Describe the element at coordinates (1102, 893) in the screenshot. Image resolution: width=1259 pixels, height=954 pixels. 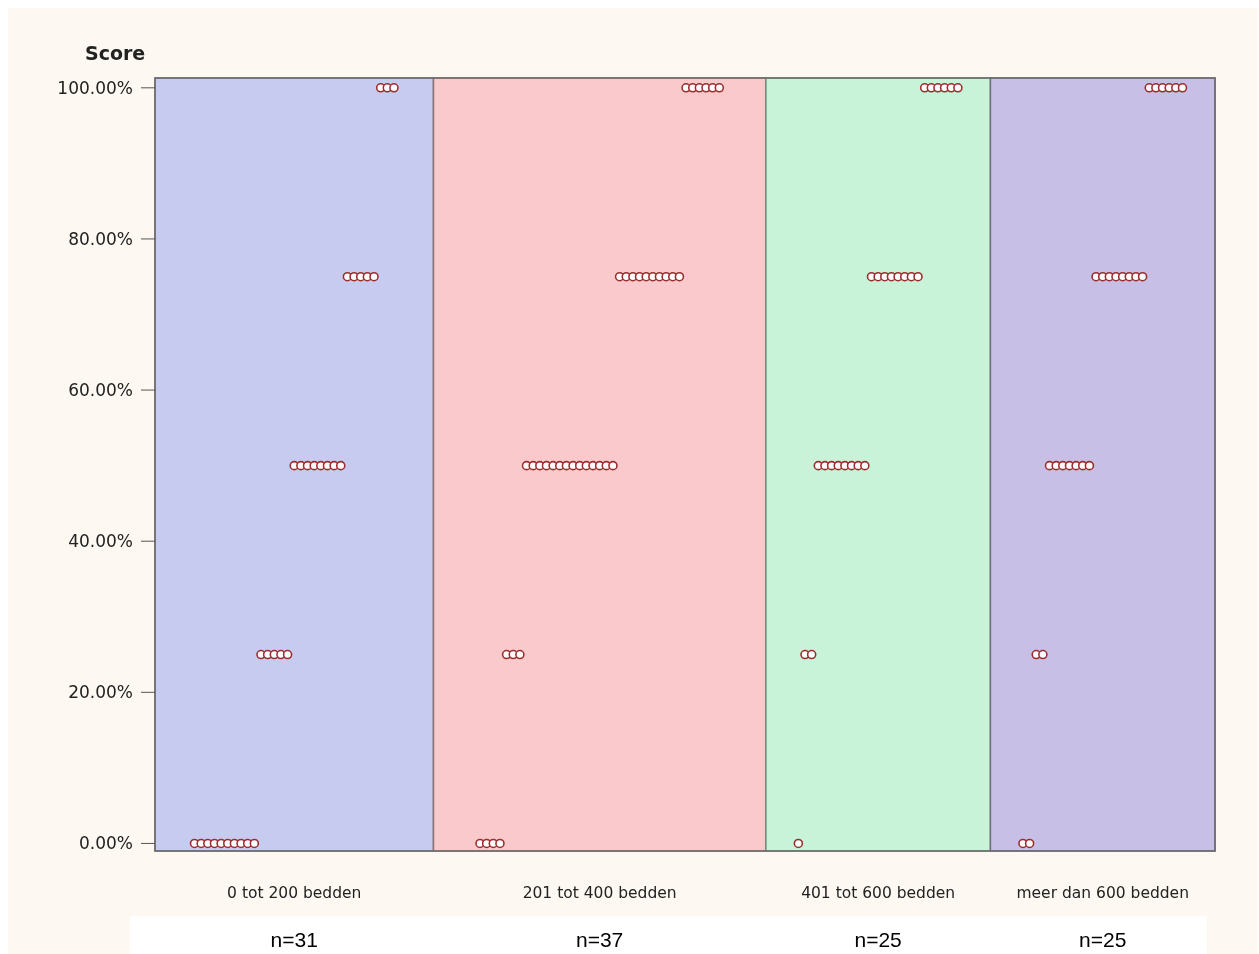
I see `x-tick-label: meer dan 600 bedden` at that location.